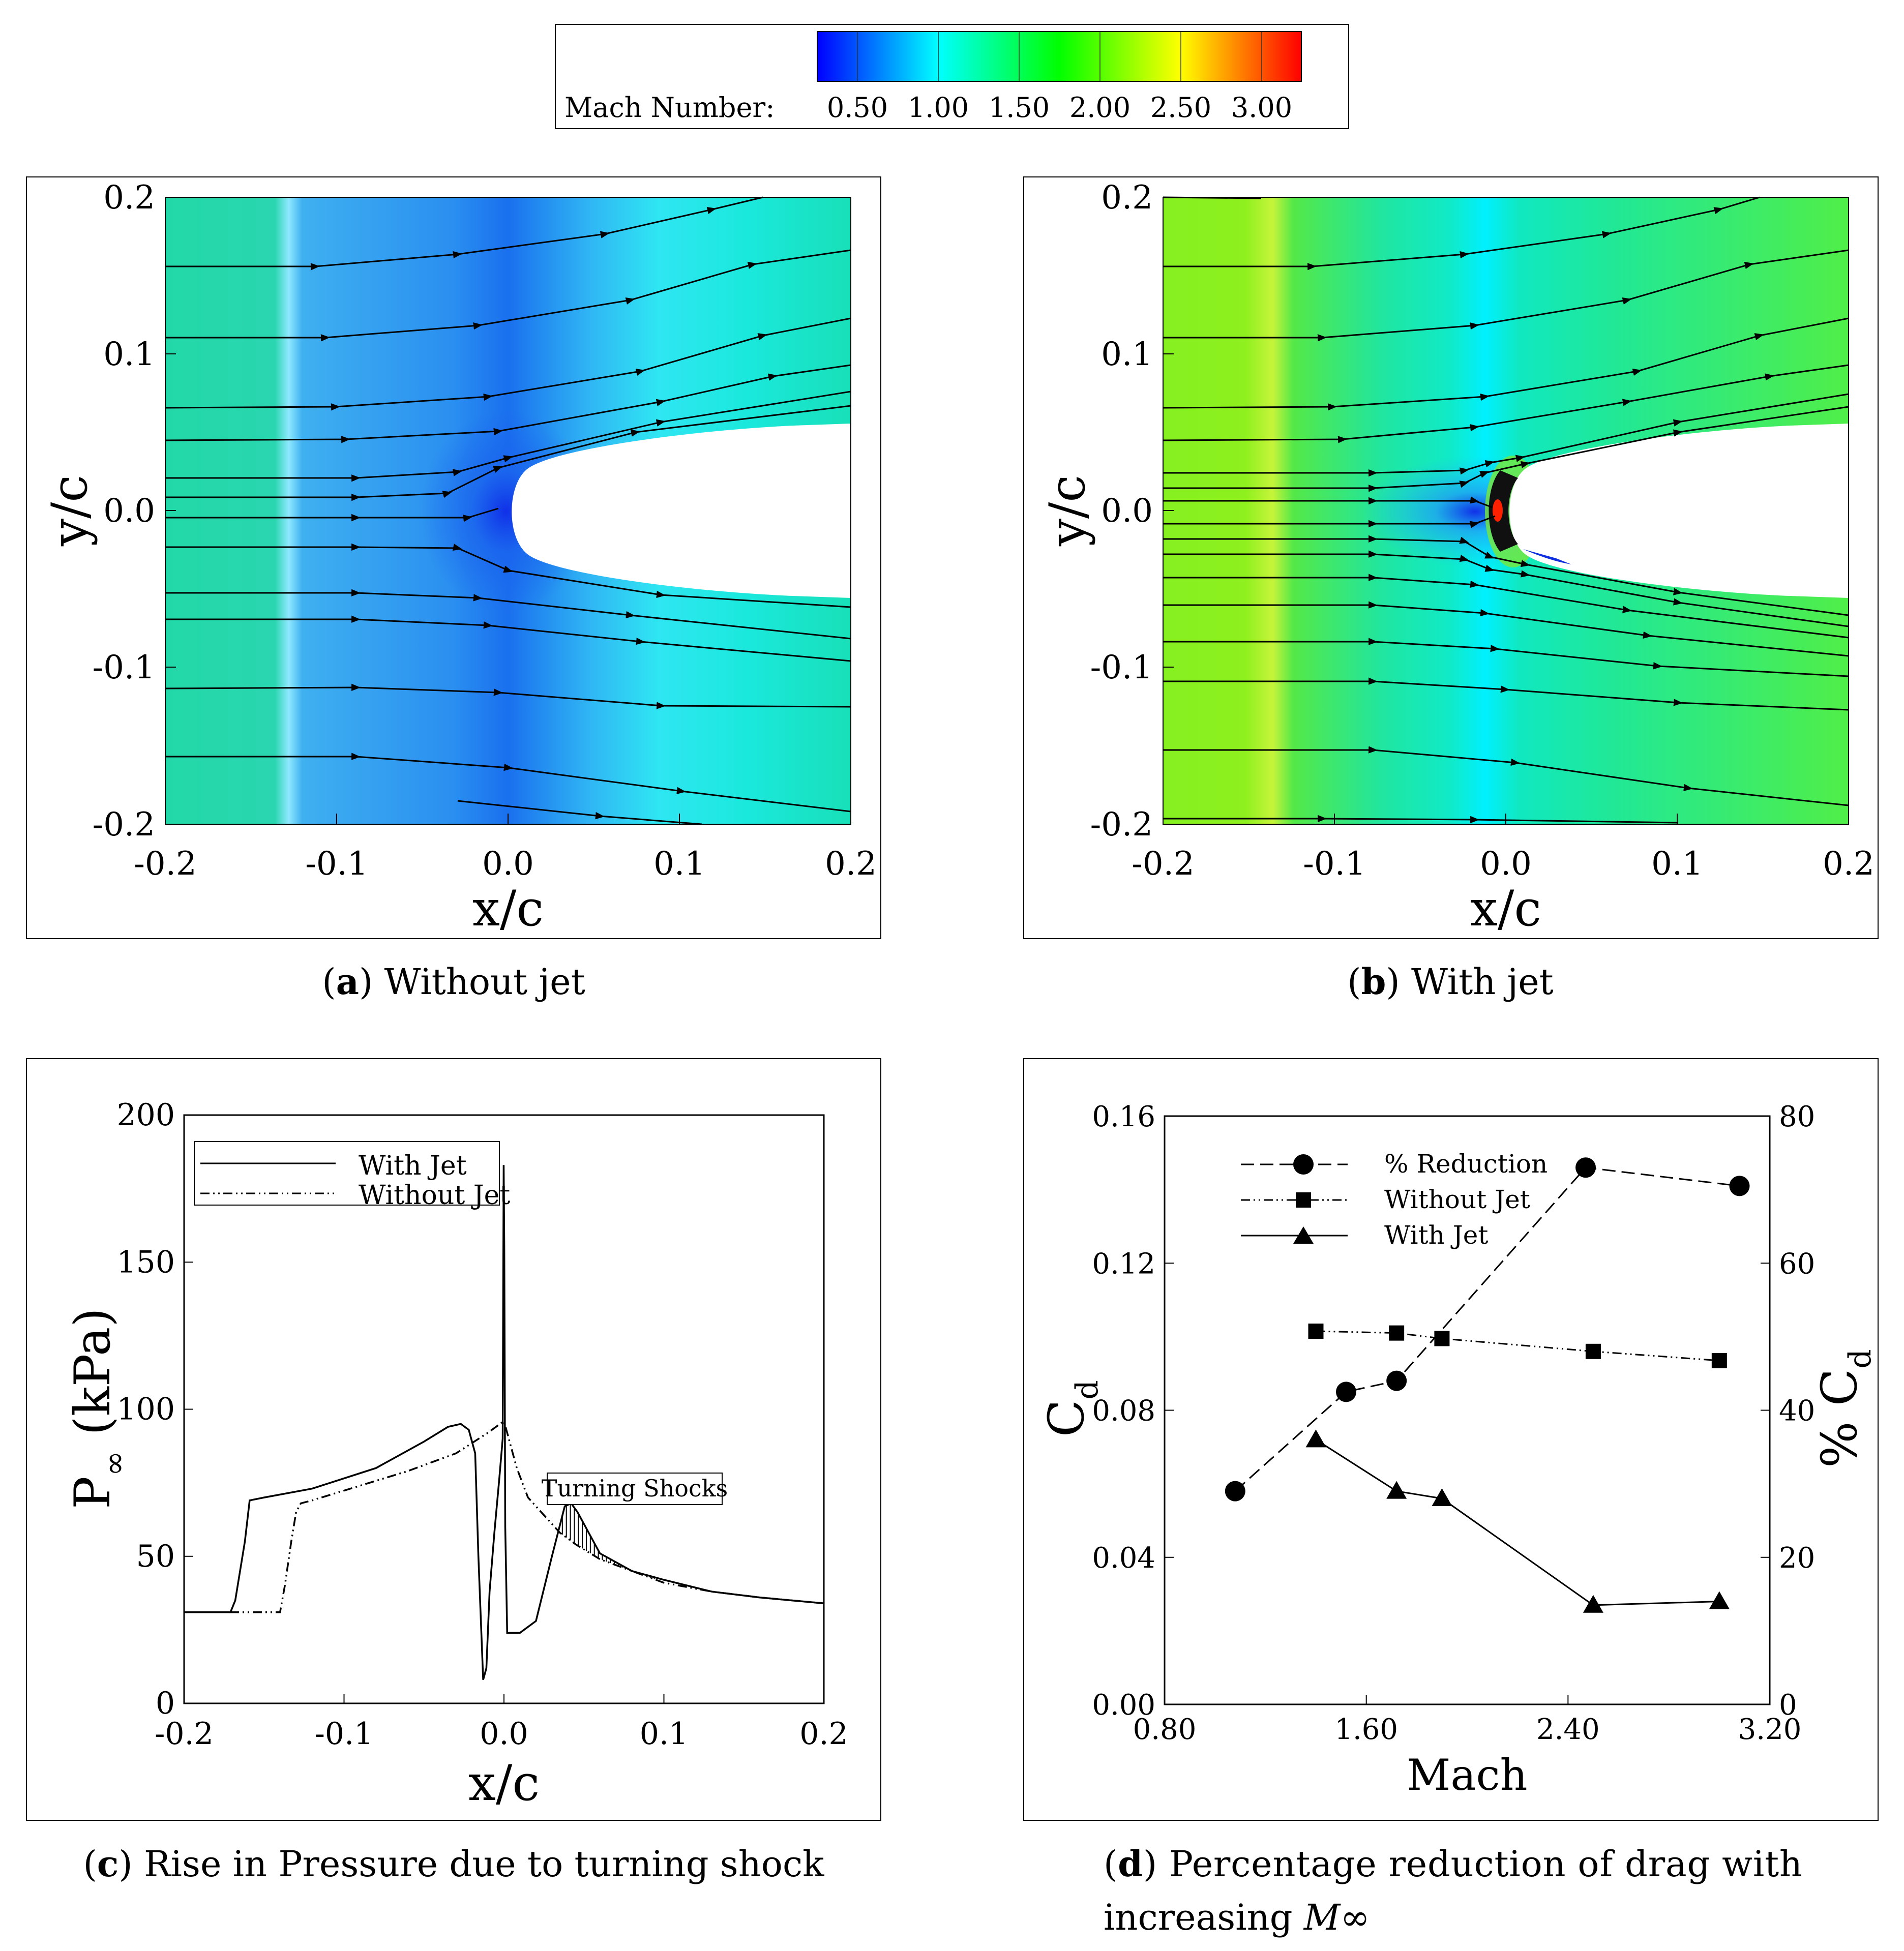 The width and height of the screenshot is (1904, 1951). Describe the element at coordinates (1457, 1199) in the screenshot. I see `panel-d-legend-label: Without Jet` at that location.